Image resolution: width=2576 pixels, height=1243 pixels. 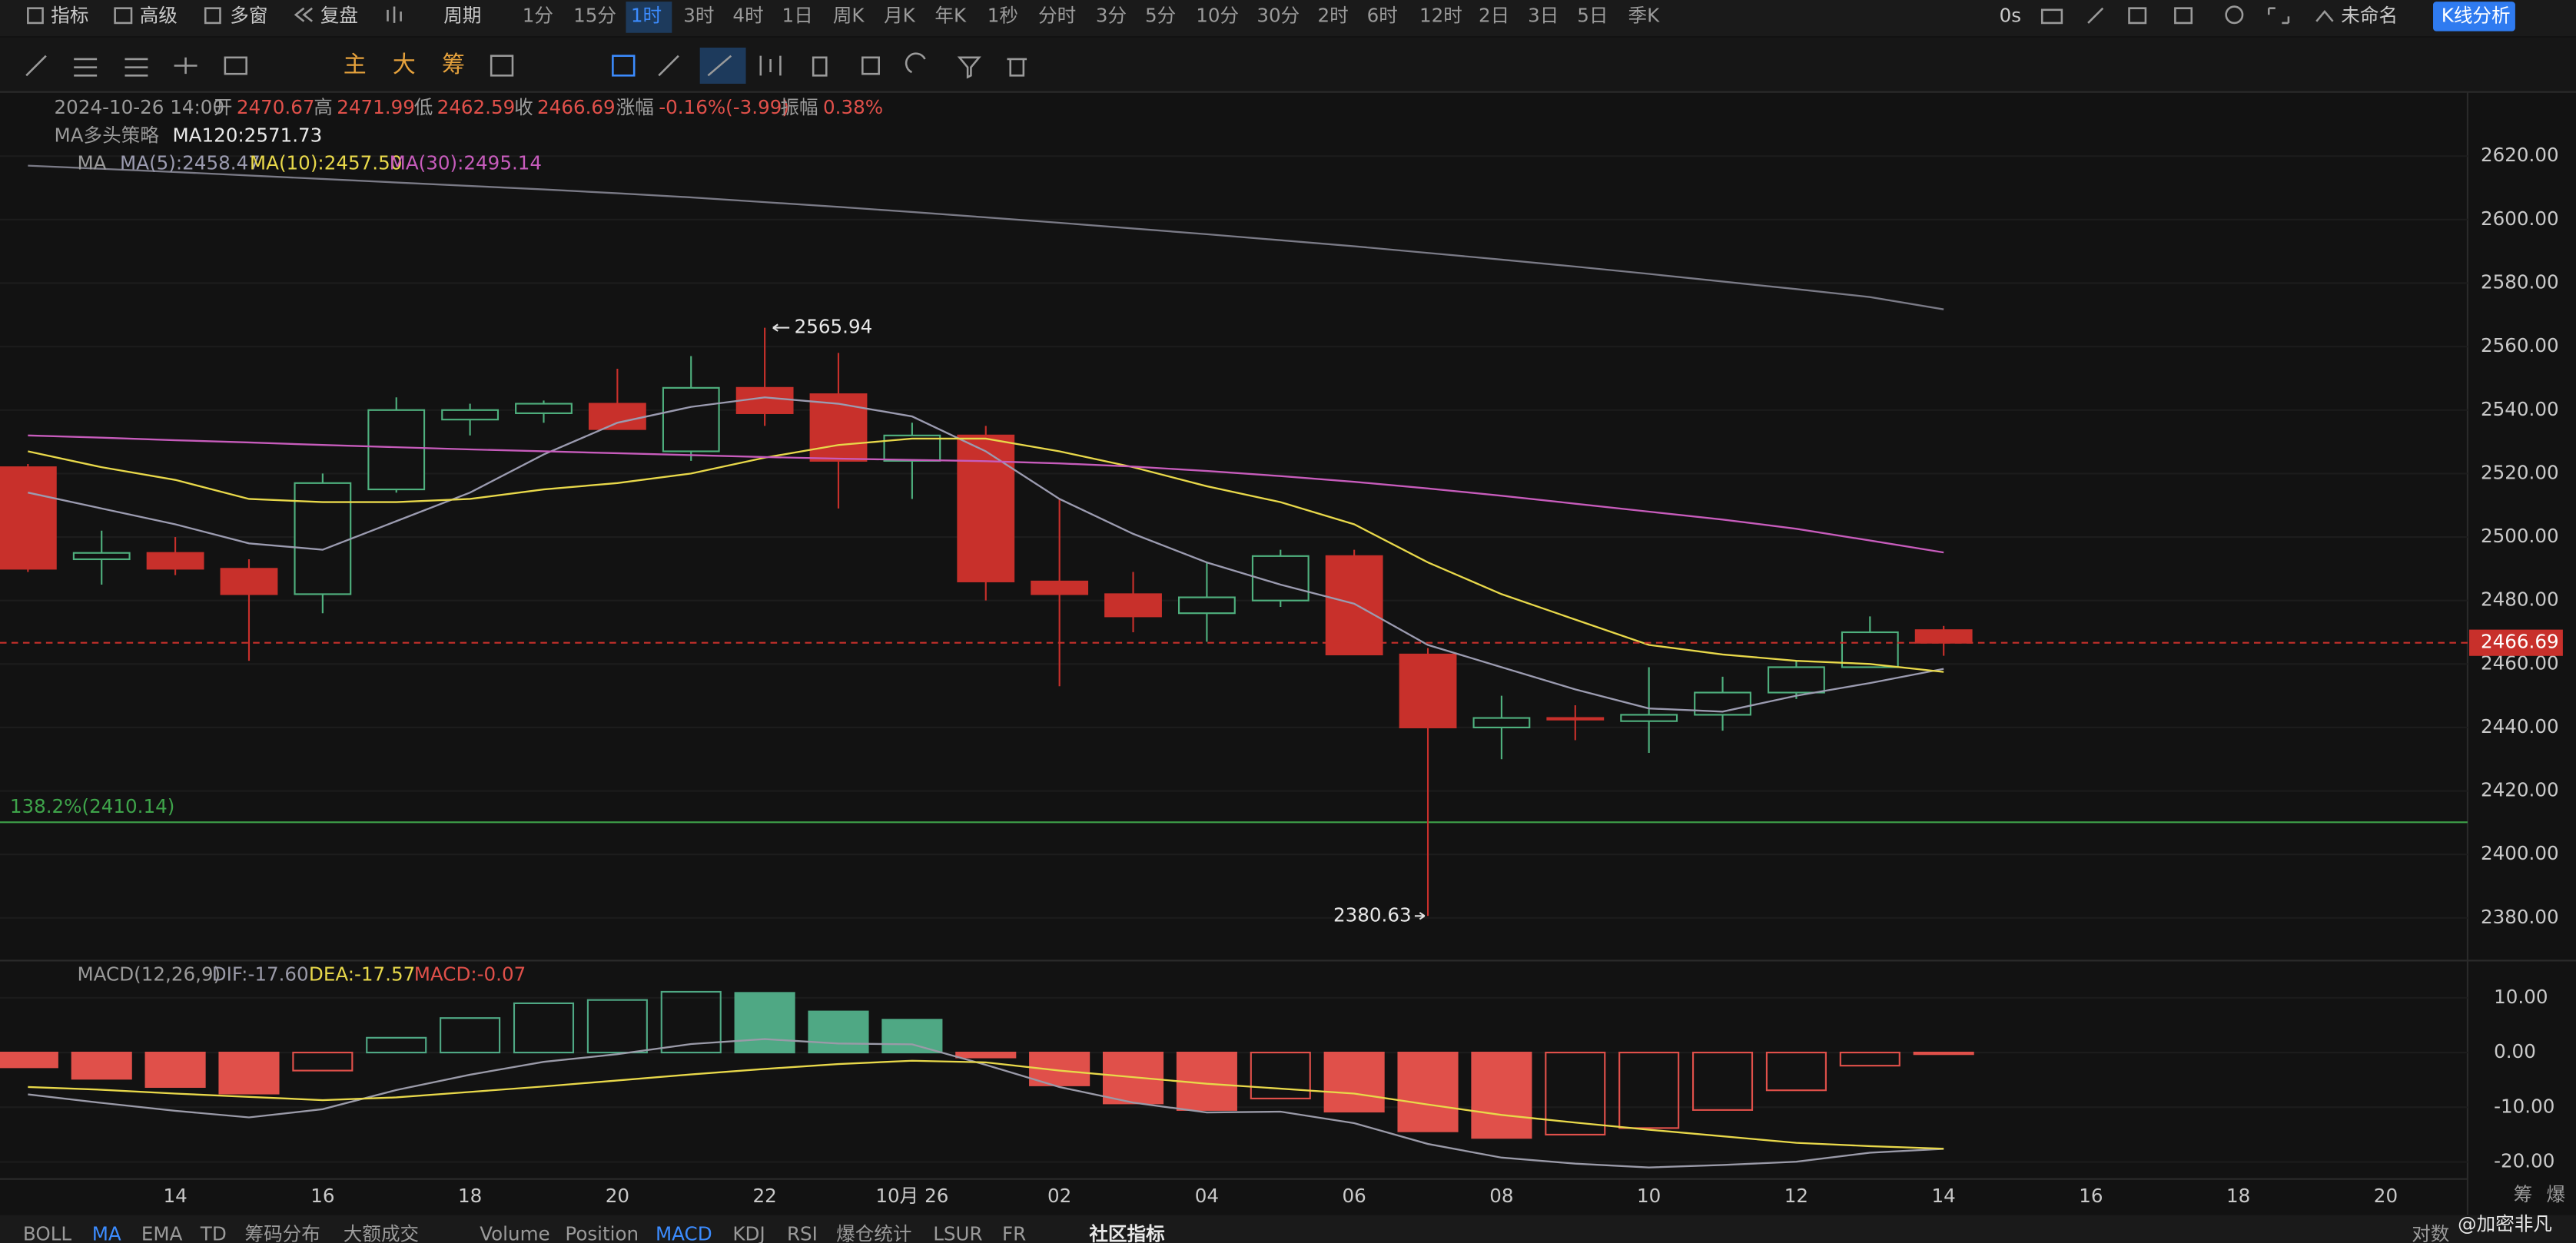 I want to click on interval: 周K, so click(x=849, y=15).